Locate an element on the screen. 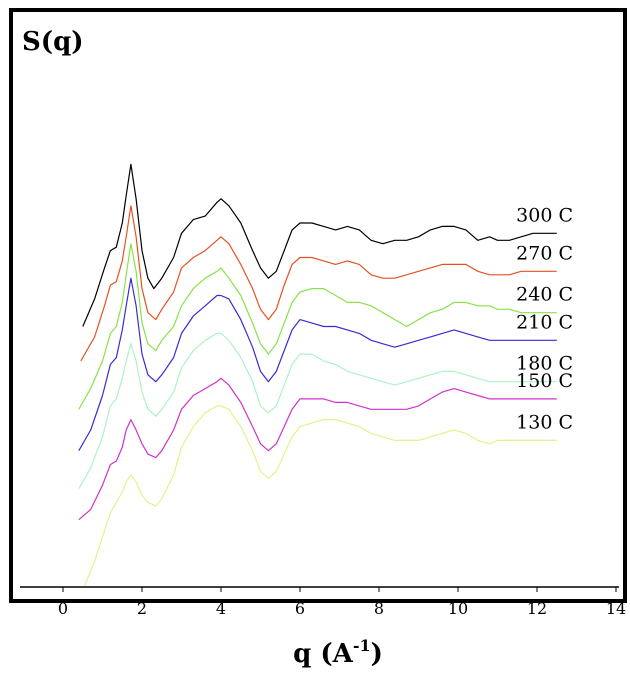 This screenshot has height=674, width=630. x-axis-label: q (A-1) is located at coordinates (338, 652).